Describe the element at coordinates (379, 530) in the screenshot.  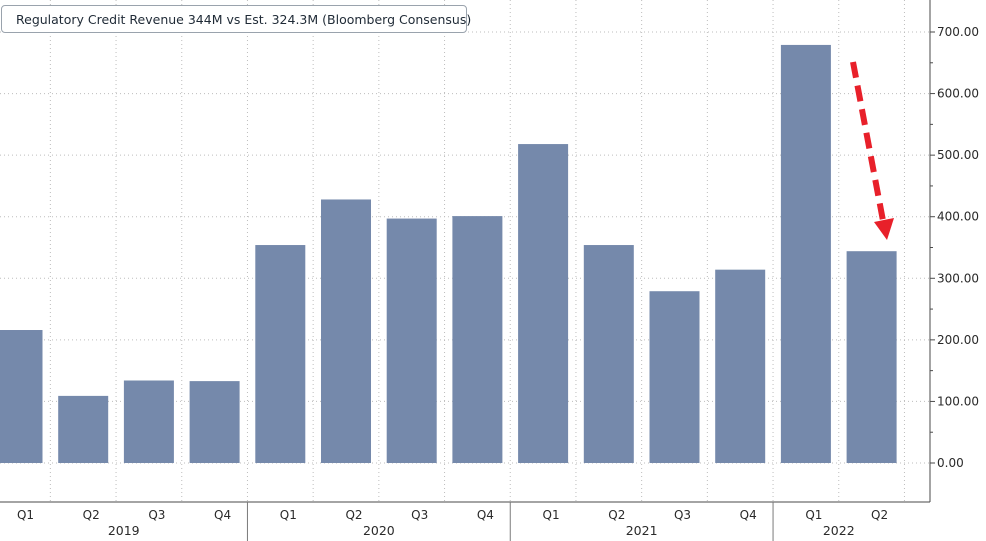
I see `year-label: 2020` at that location.